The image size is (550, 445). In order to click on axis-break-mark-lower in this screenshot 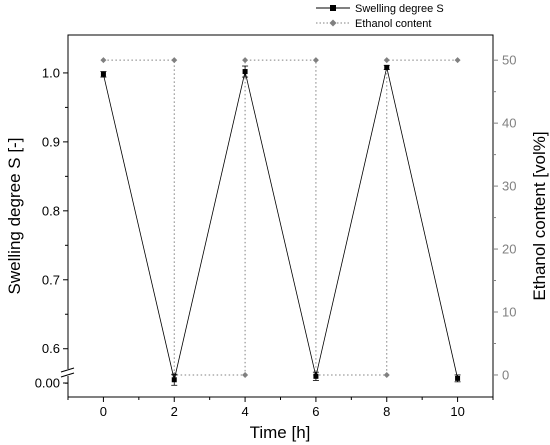, I will do `click(67, 375)`.